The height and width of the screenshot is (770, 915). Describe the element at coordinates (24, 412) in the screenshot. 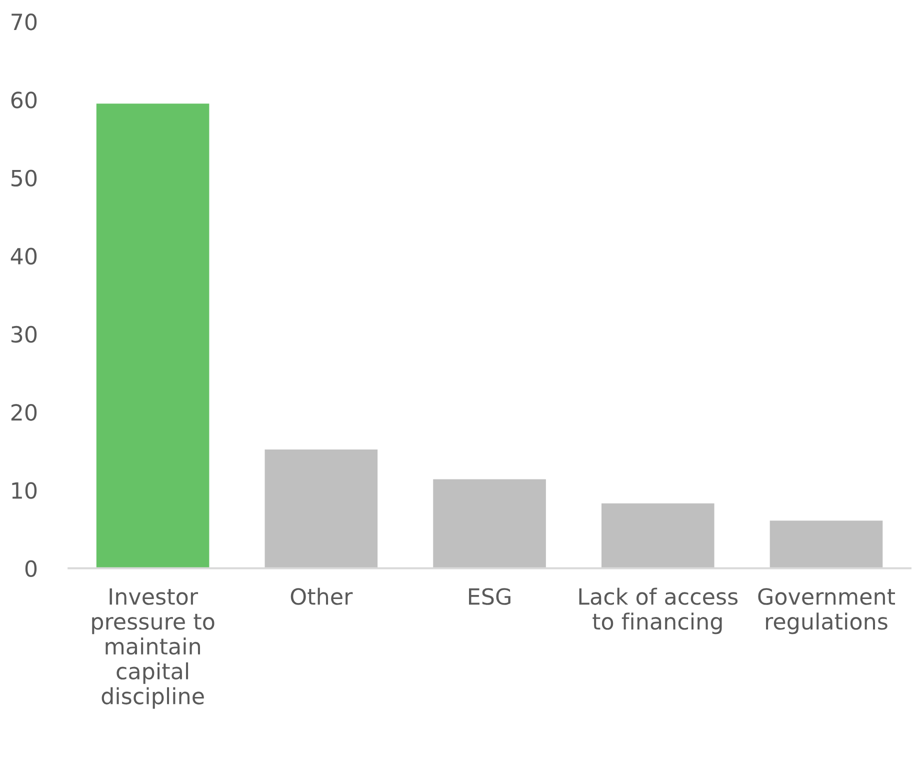

I see `y-tick-label: 20` at that location.